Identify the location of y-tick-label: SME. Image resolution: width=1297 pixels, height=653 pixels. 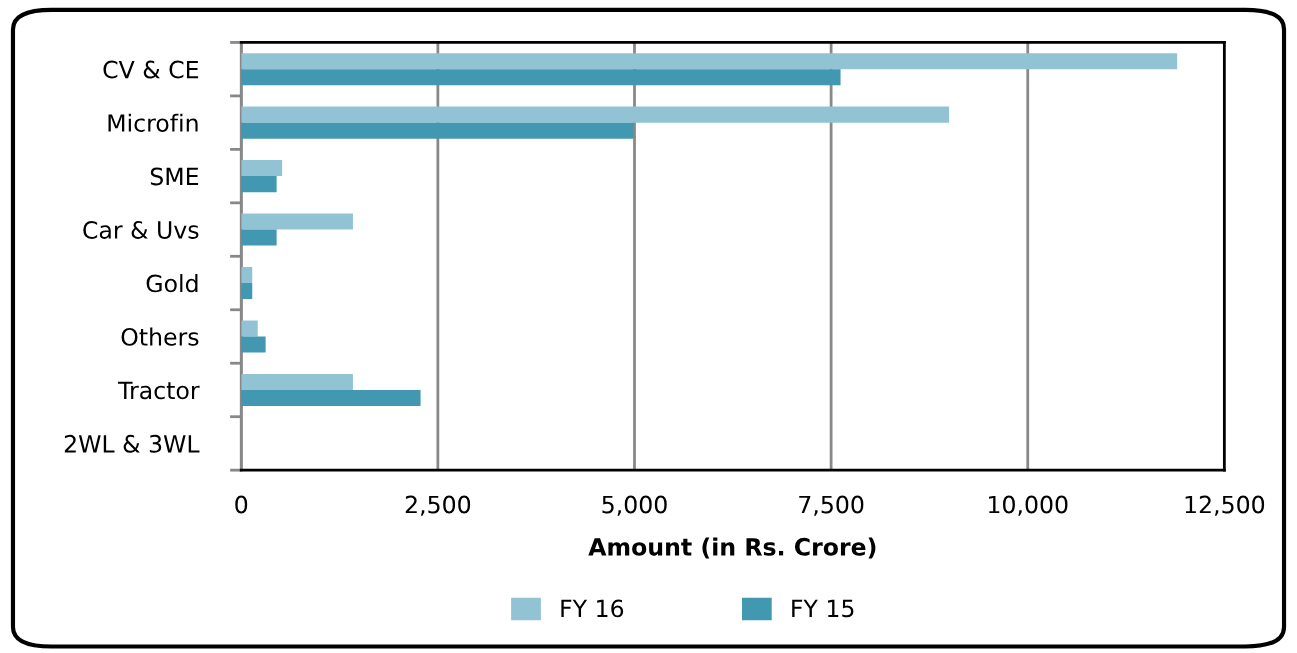
(174, 176).